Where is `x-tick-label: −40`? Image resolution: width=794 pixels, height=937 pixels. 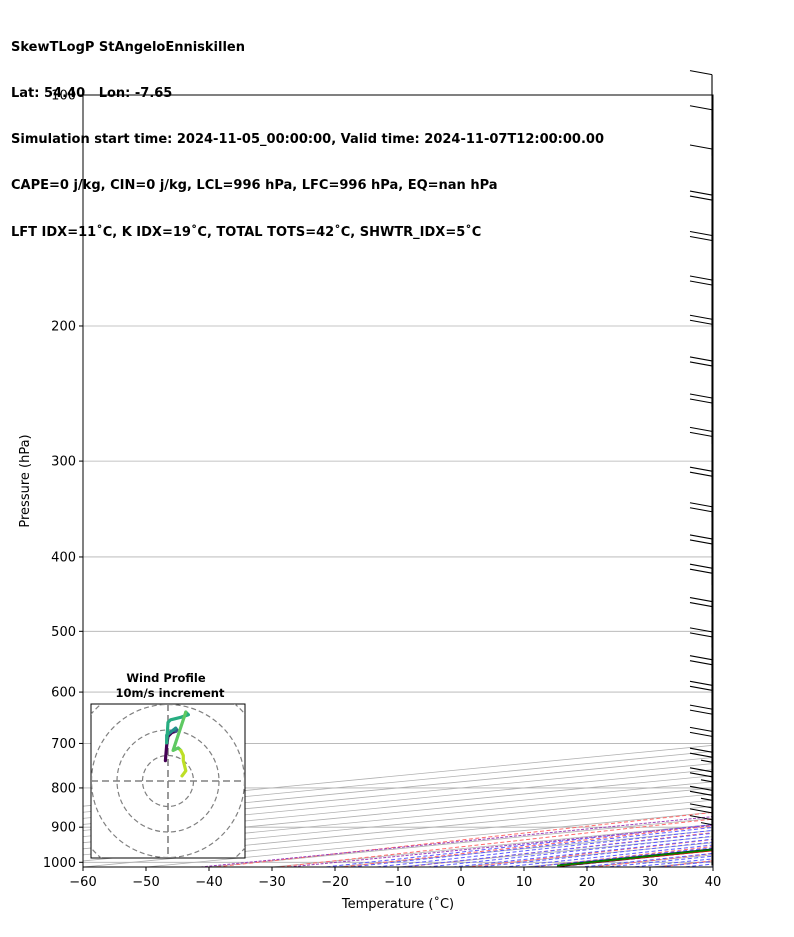
x-tick-label: −40 is located at coordinates (208, 882).